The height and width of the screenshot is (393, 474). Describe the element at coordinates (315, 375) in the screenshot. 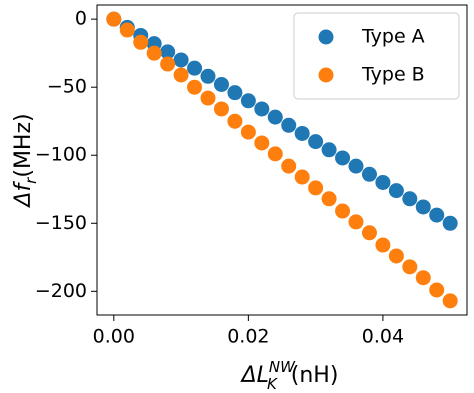

I see `x-label-unit: (nH)` at that location.